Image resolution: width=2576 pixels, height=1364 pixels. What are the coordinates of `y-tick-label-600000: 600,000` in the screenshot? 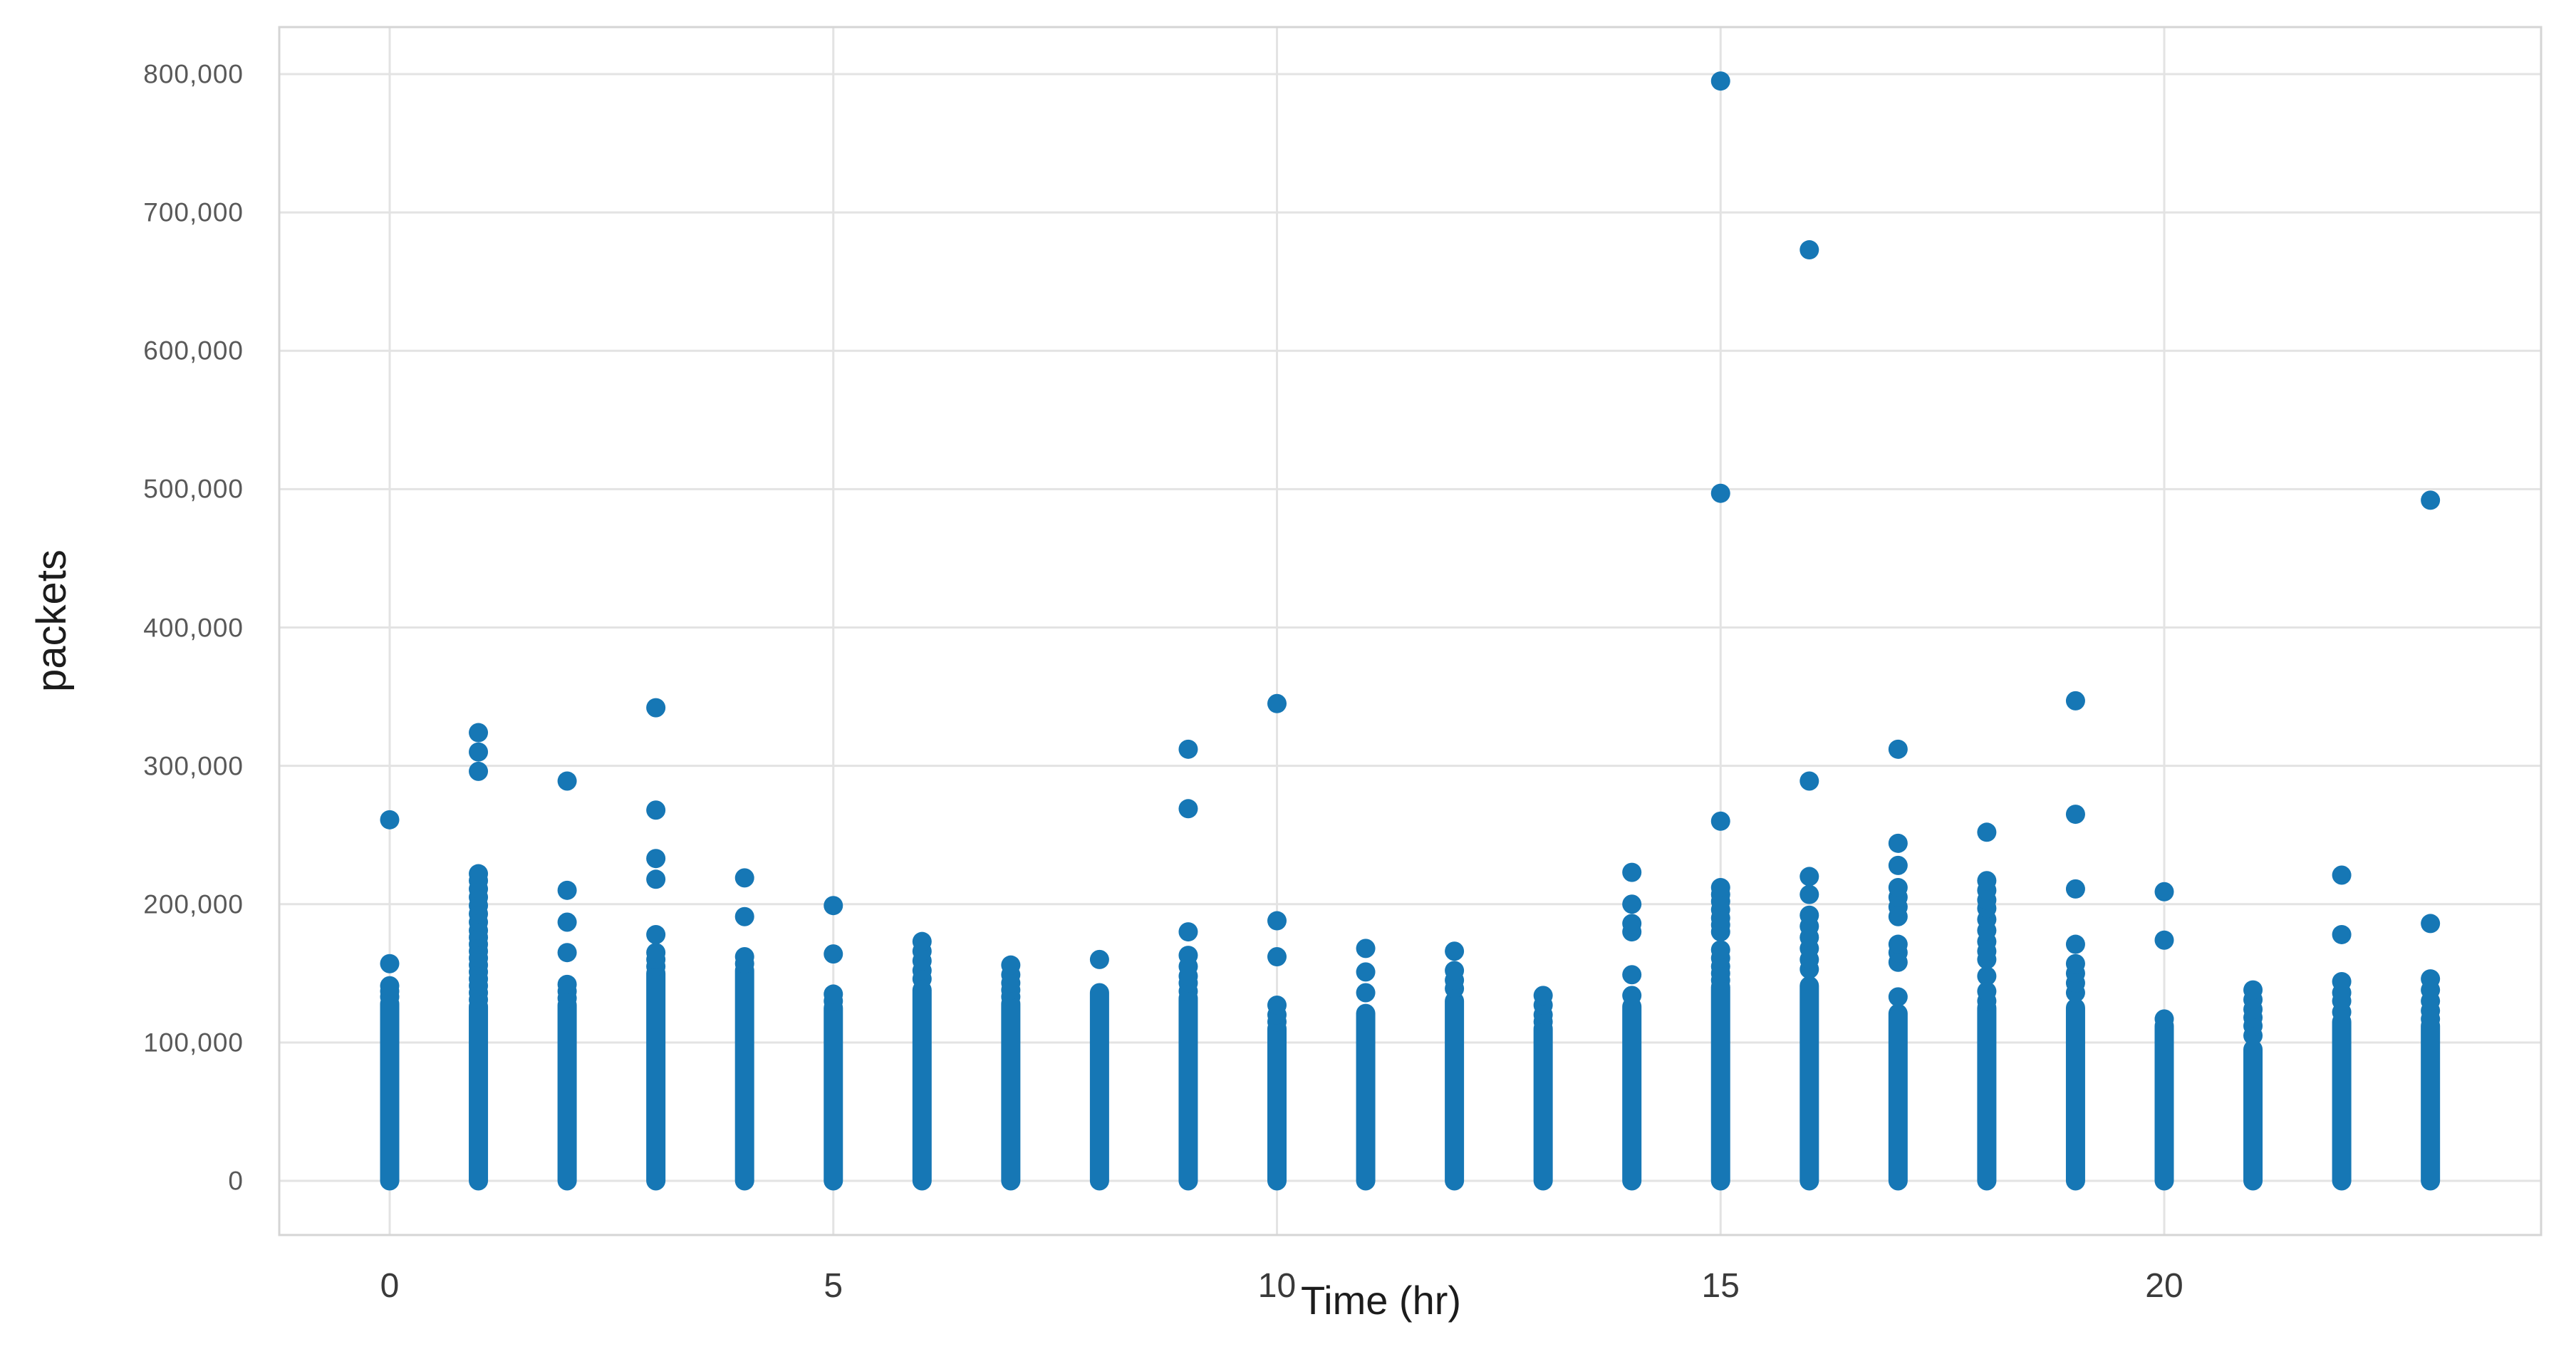 It's located at (193, 351).